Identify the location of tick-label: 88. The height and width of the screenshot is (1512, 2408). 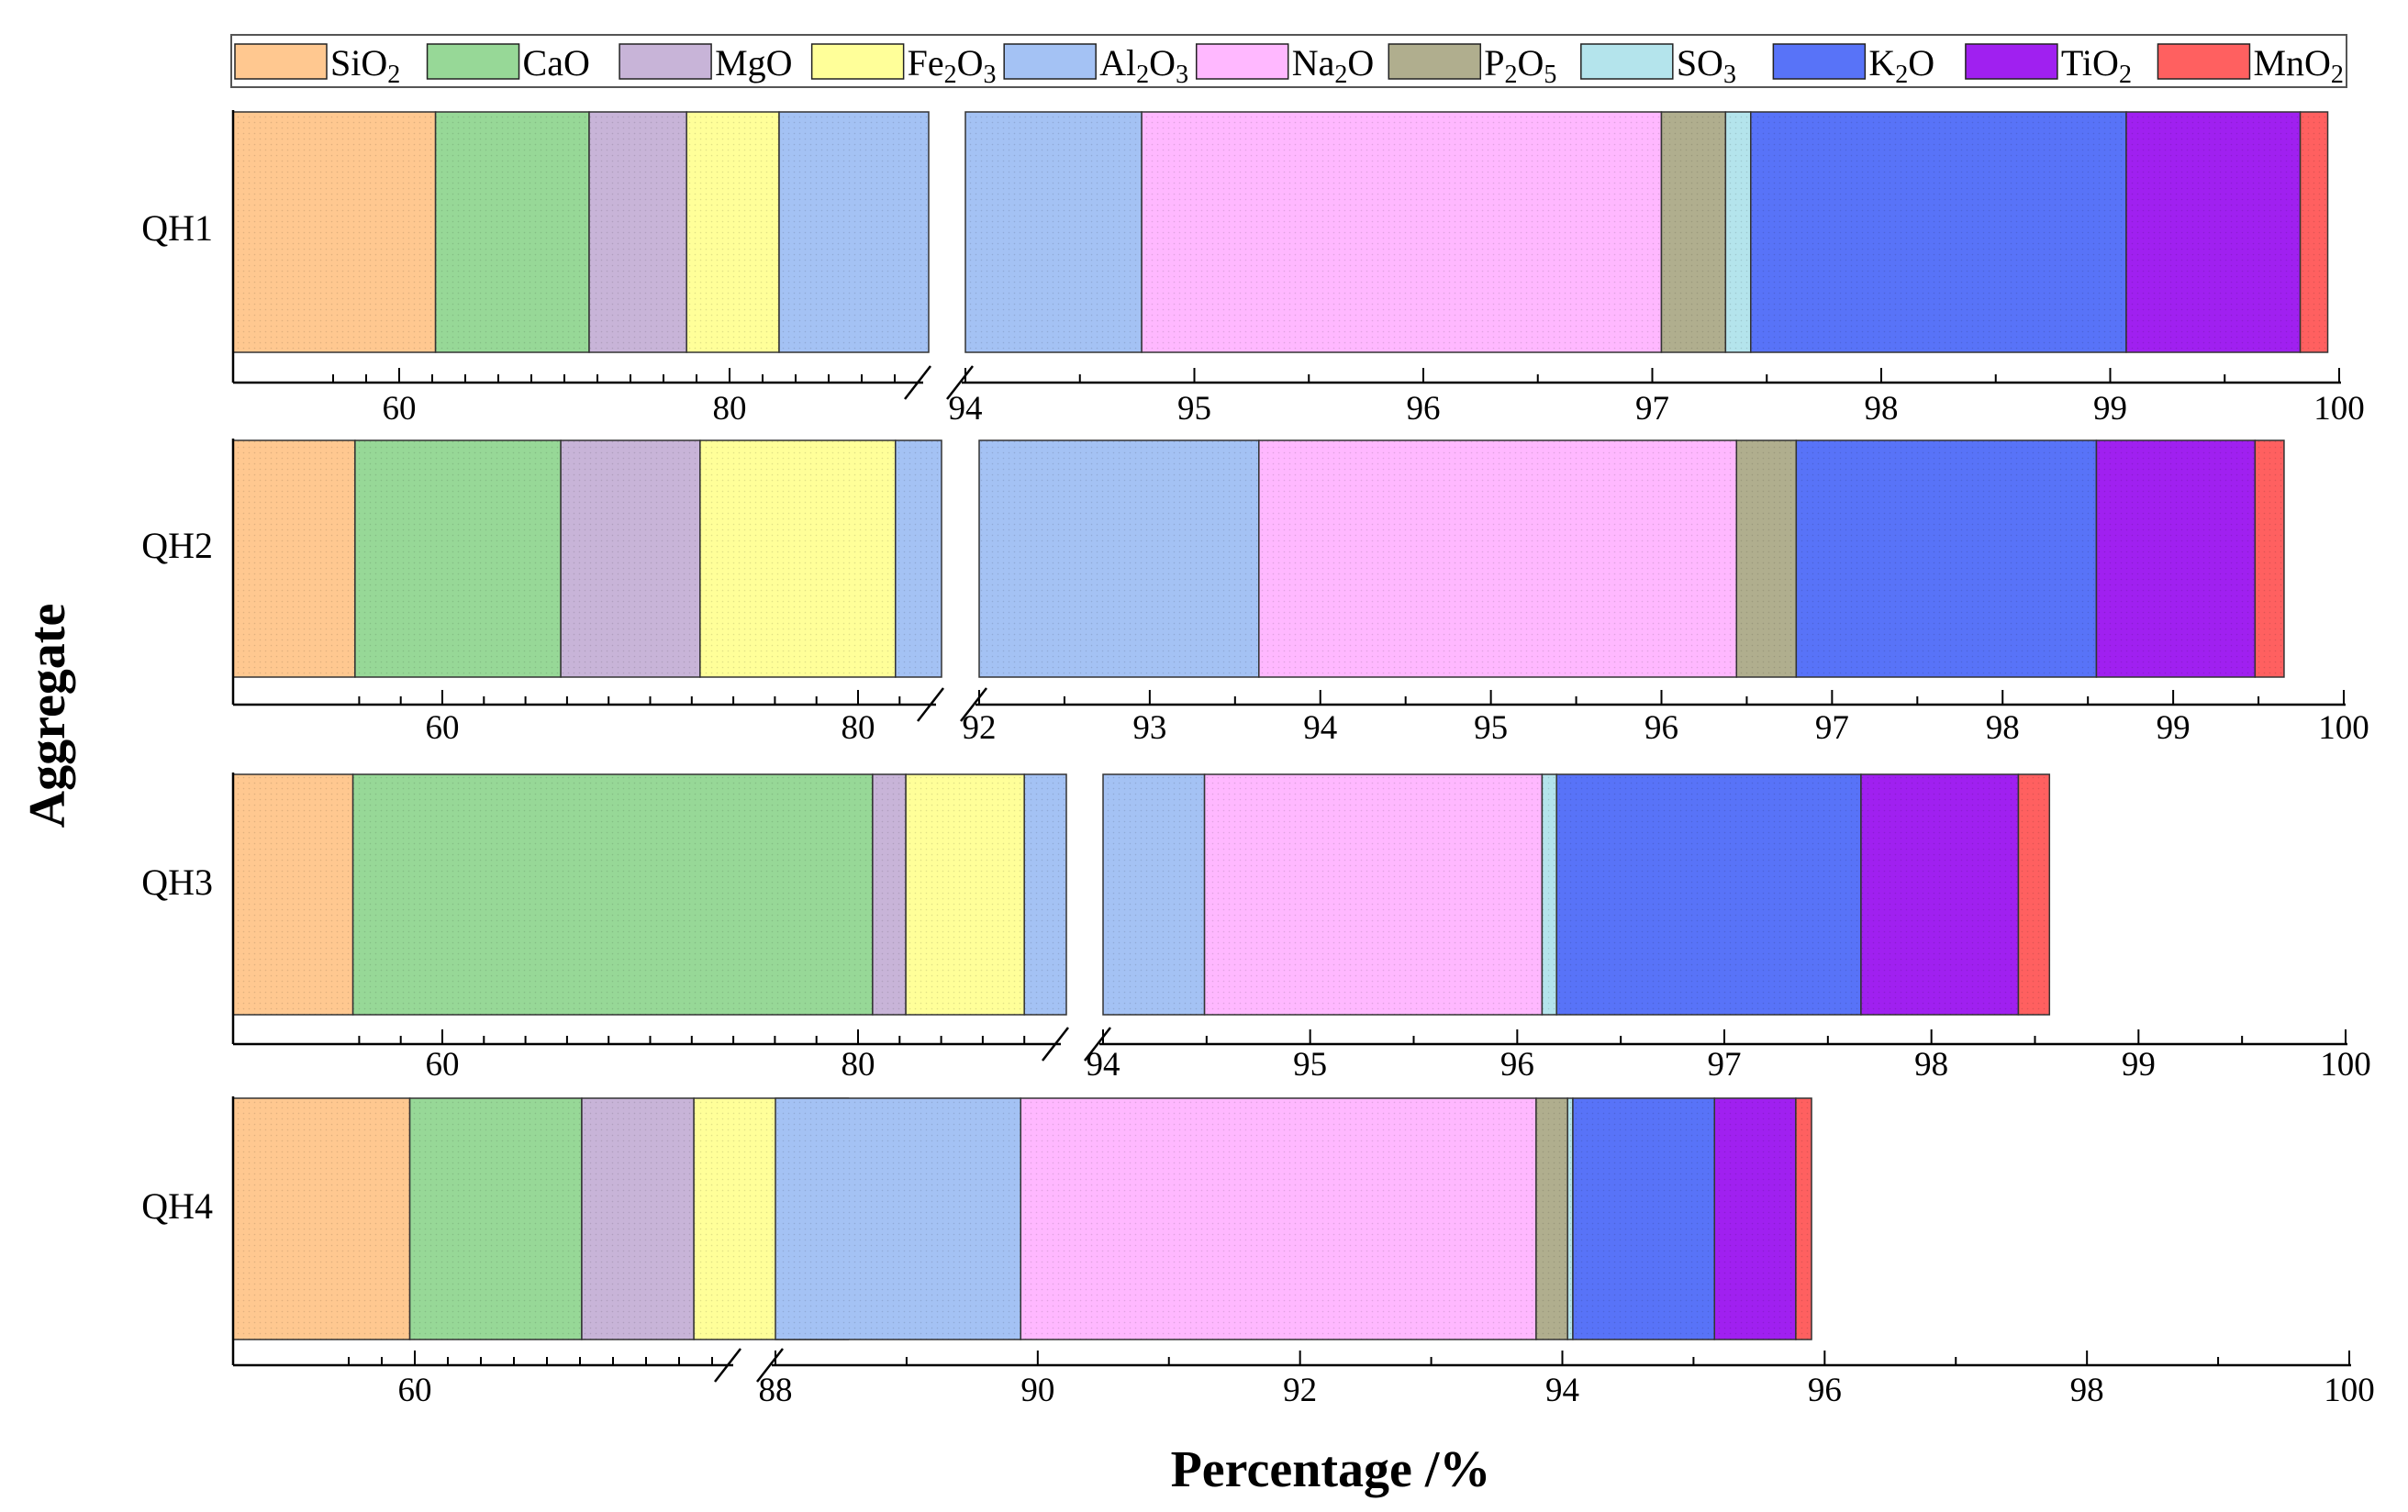
(776, 1391).